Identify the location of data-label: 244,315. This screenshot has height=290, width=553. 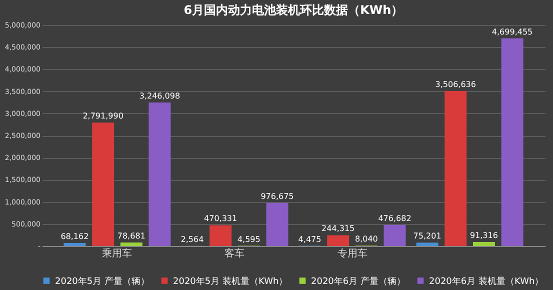
(338, 229).